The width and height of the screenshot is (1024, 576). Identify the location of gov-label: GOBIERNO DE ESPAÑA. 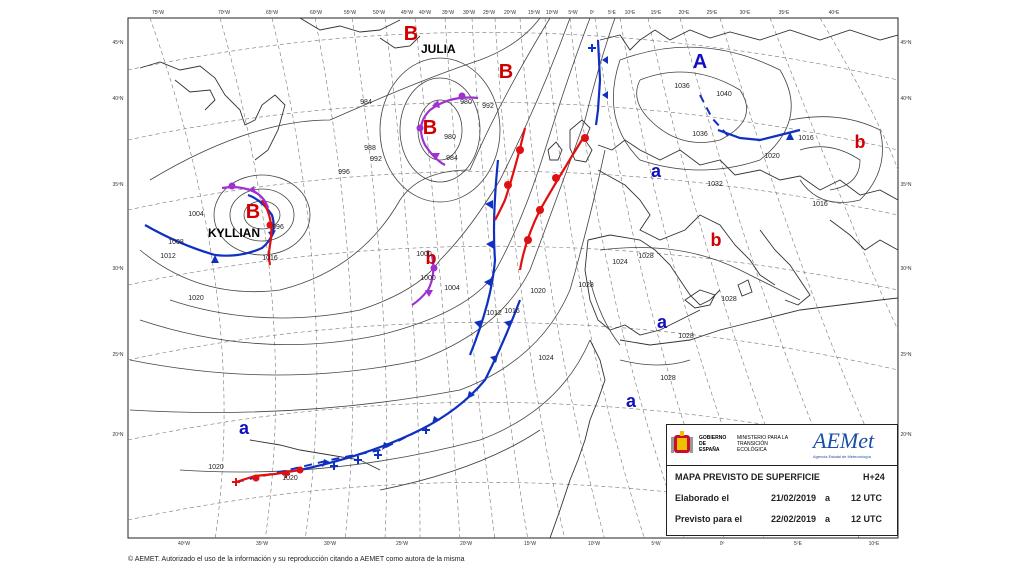
(713, 444).